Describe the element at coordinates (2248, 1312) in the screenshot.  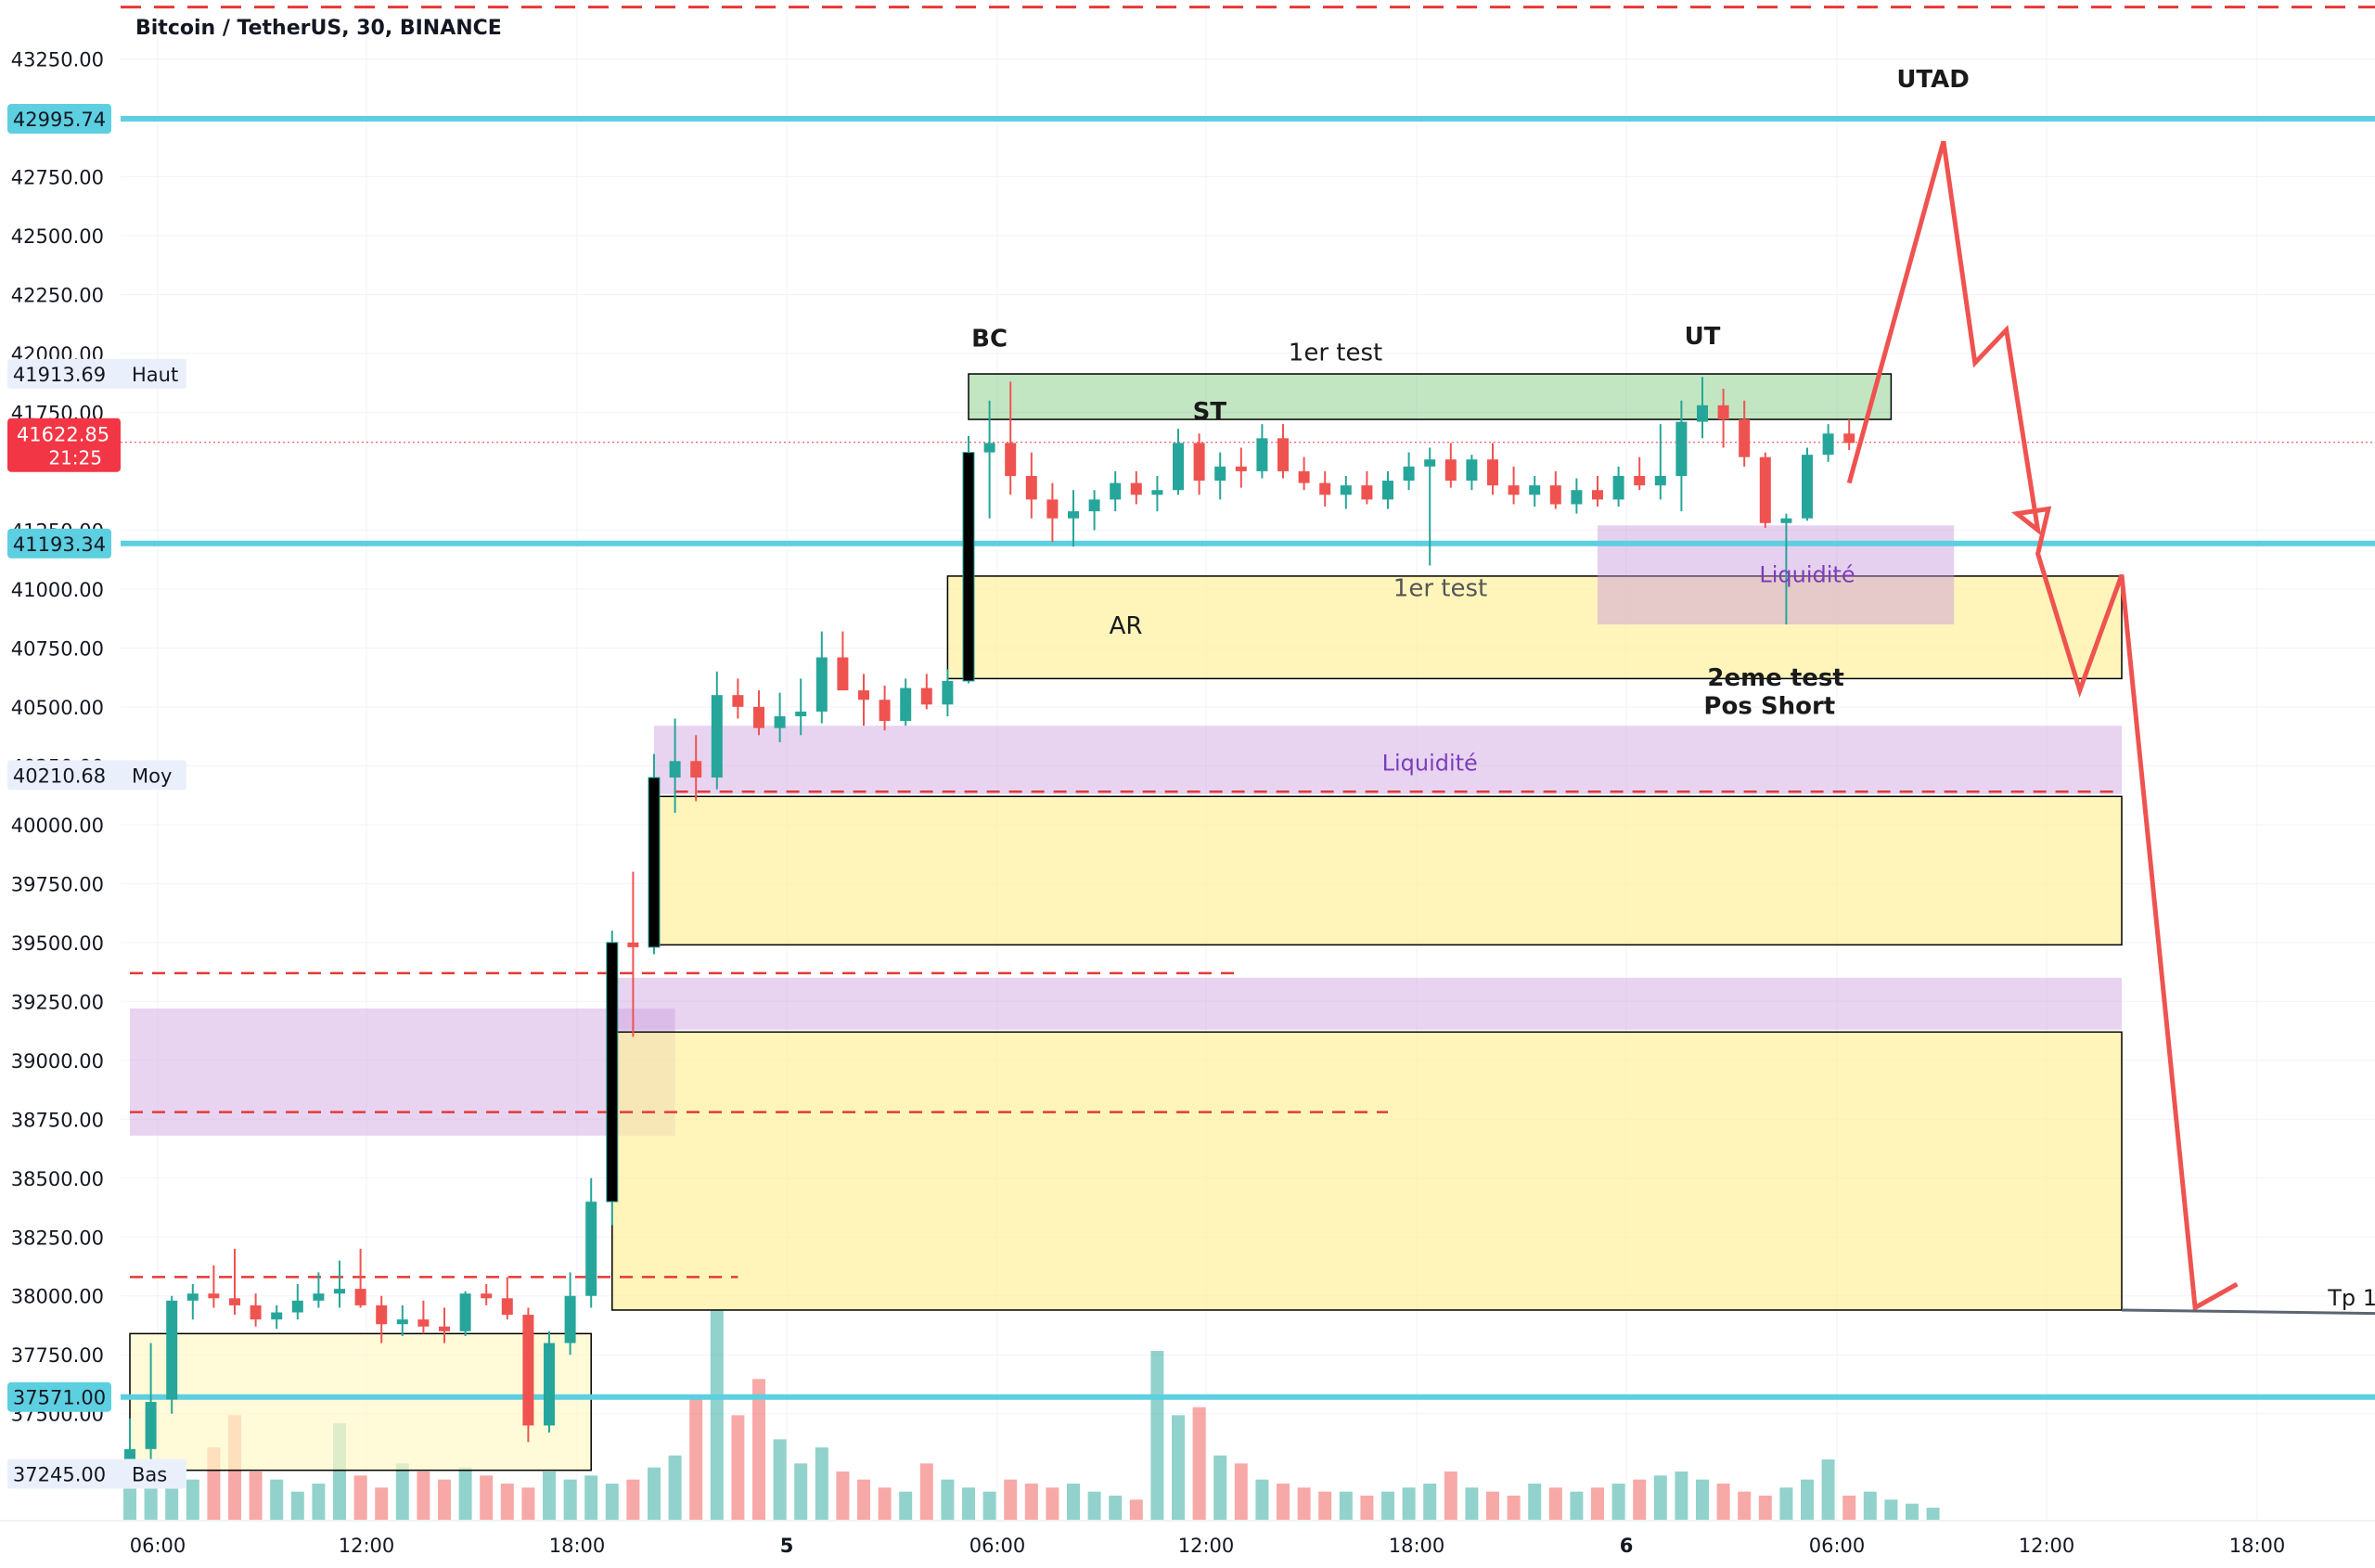
I see `target-line` at that location.